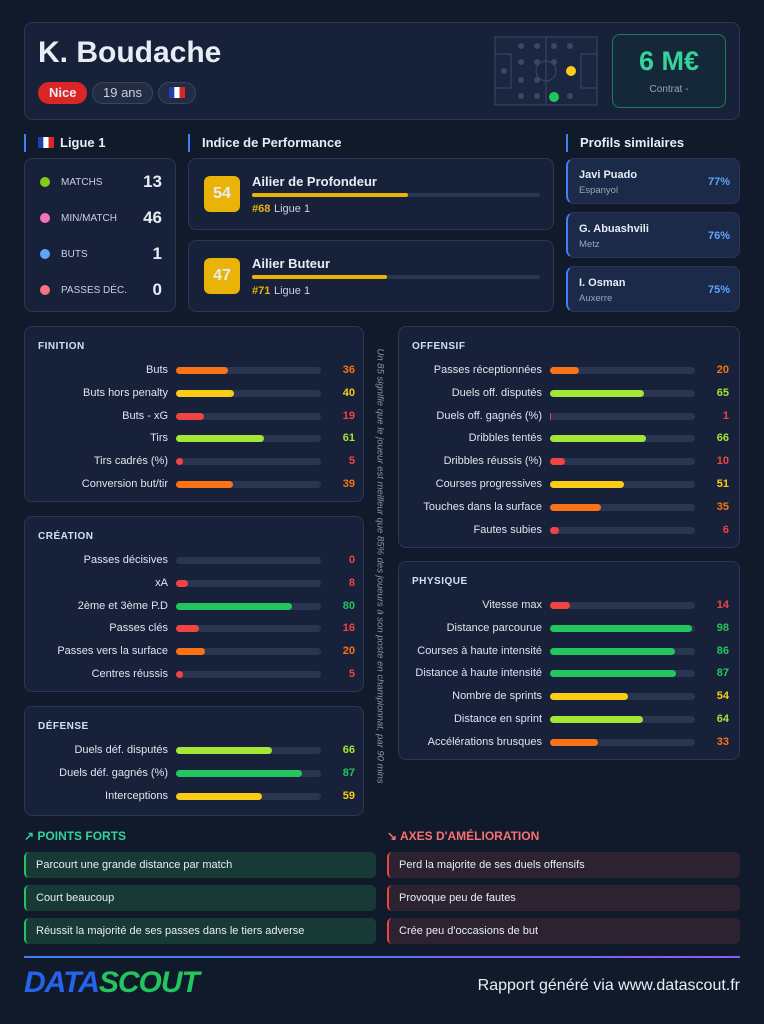  I want to click on similar-match: 75%, so click(718, 290).